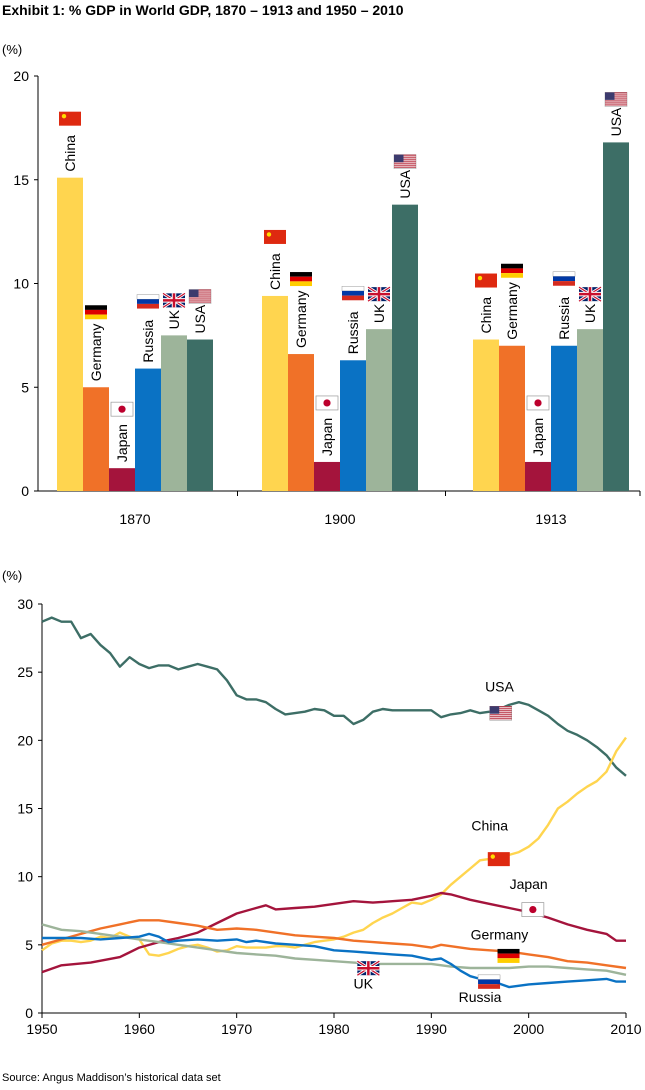 The height and width of the screenshot is (1090, 645). What do you see at coordinates (236, 1029) in the screenshot?
I see `x-tick-label: 1970` at bounding box center [236, 1029].